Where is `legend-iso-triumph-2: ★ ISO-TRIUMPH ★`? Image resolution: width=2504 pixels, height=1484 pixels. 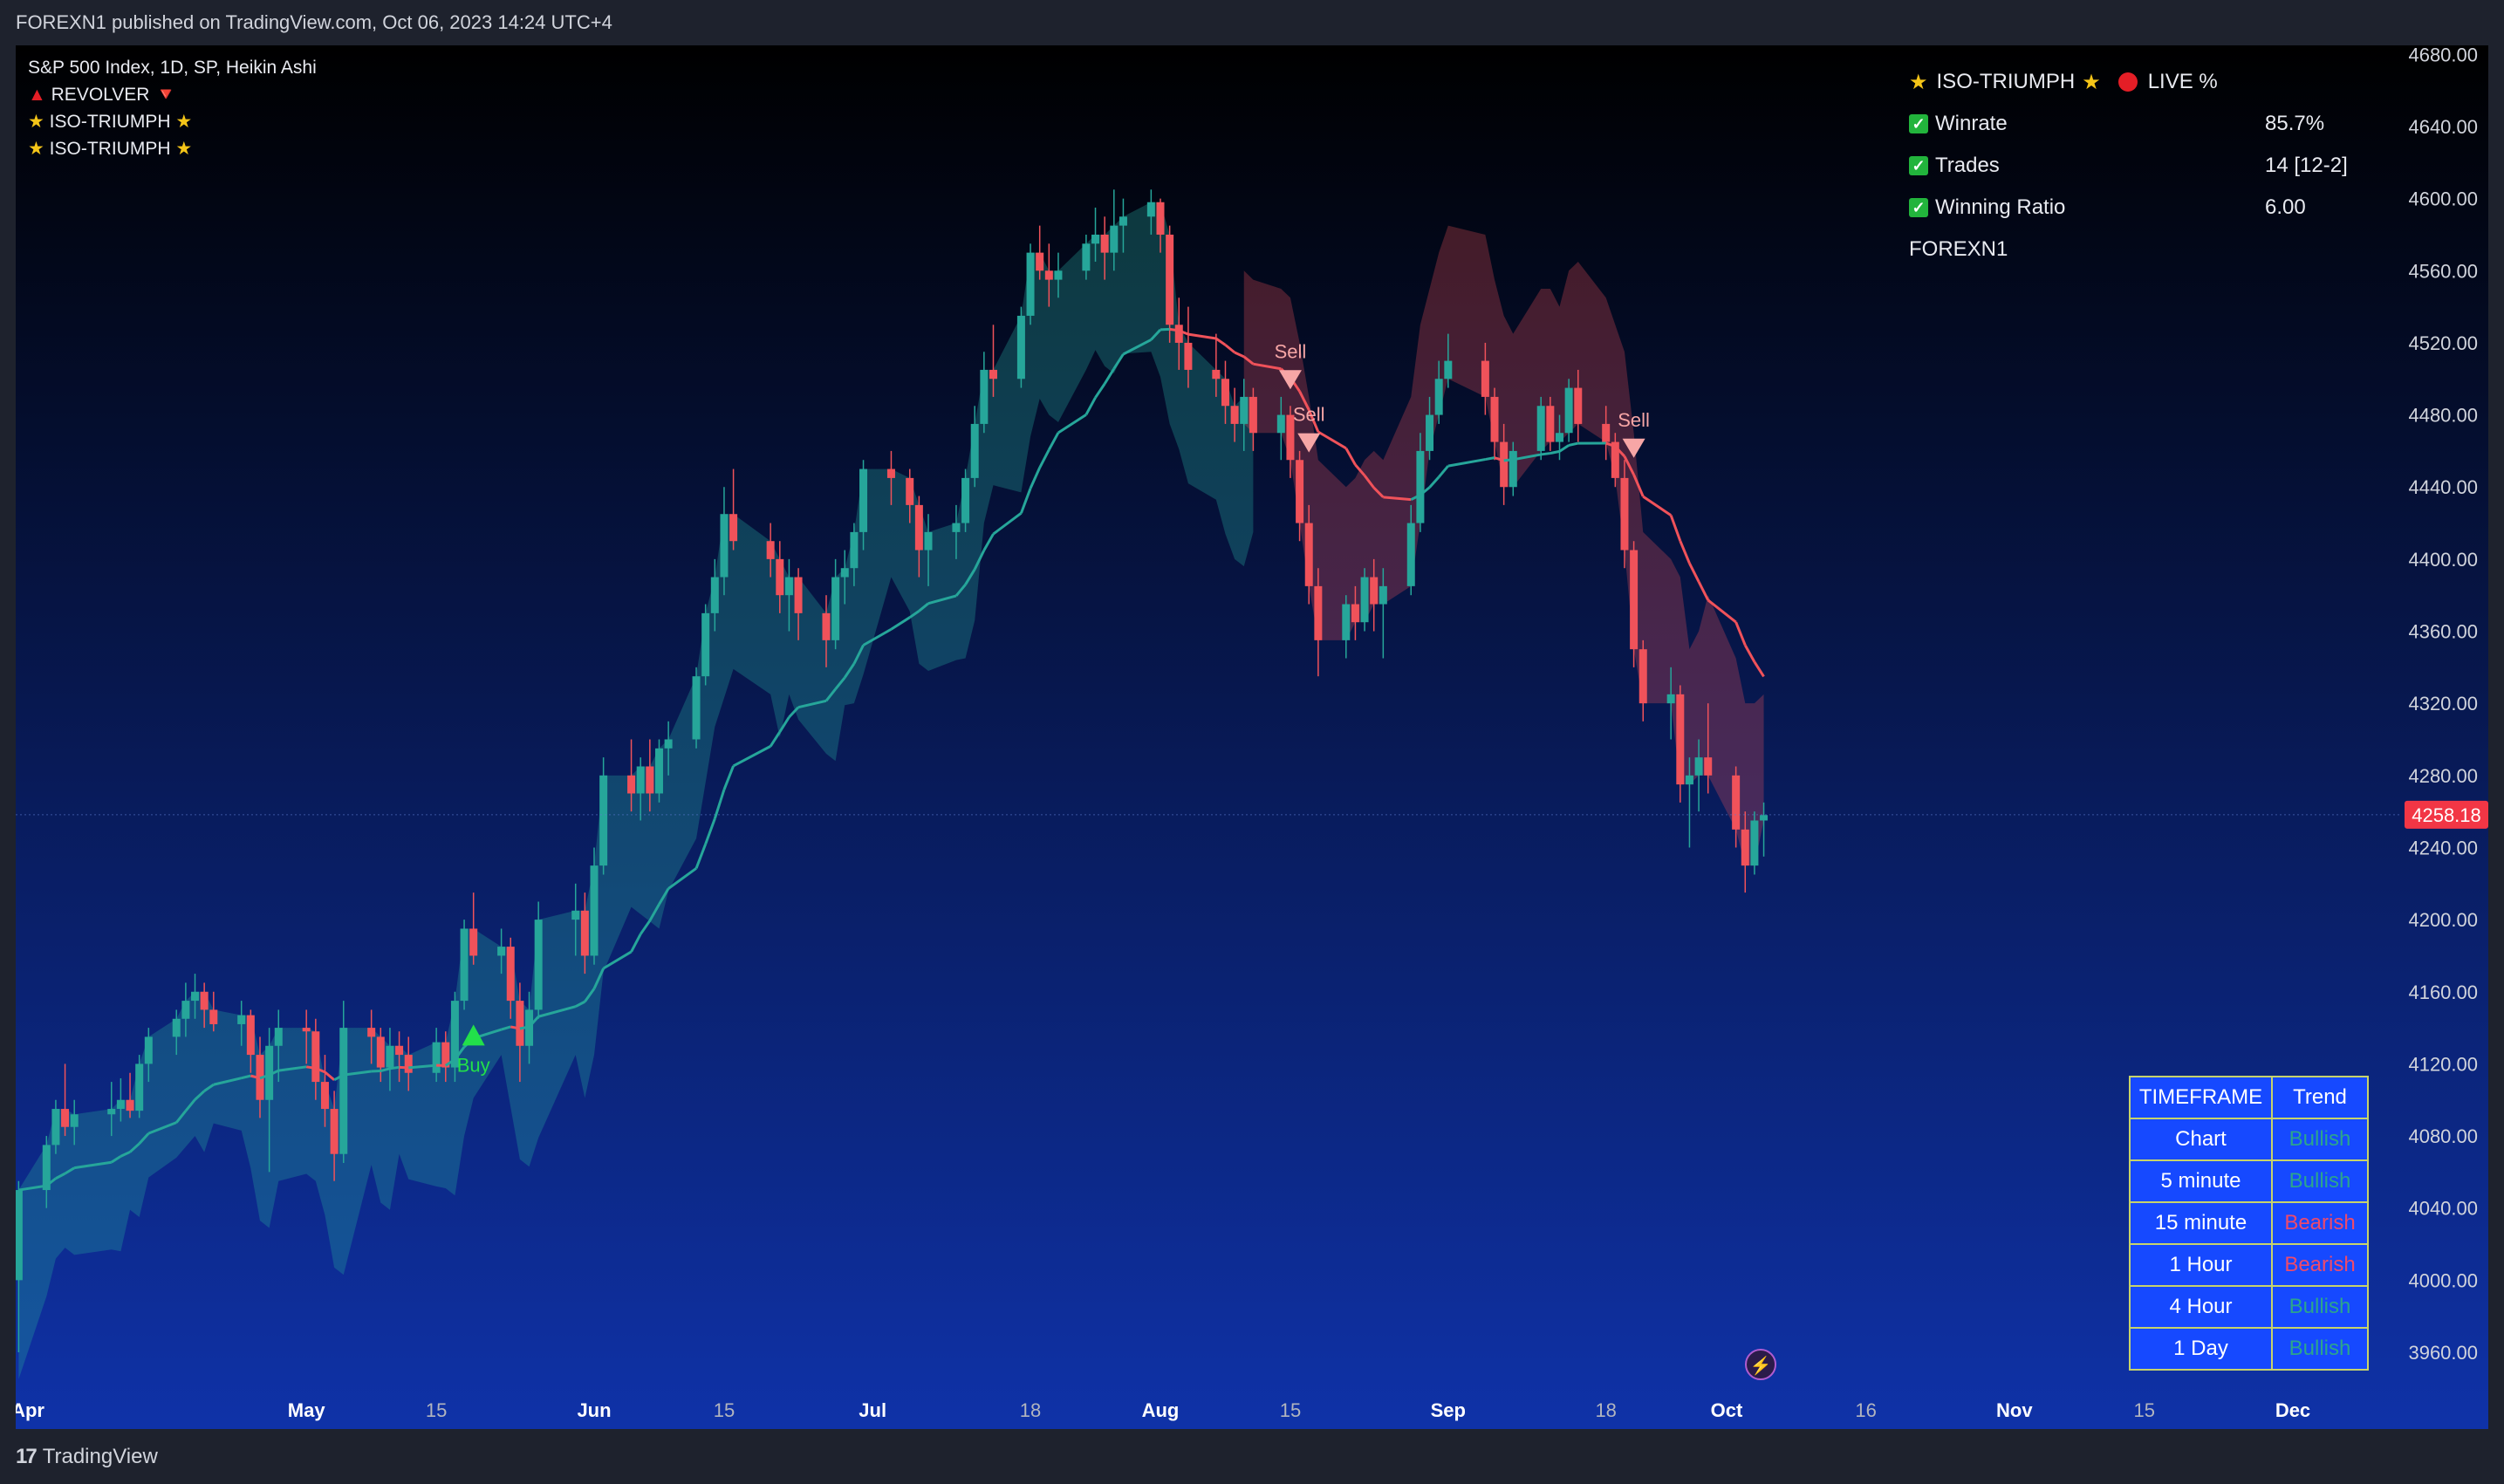
legend-iso-triumph-2: ★ ISO-TRIUMPH ★ is located at coordinates (172, 148).